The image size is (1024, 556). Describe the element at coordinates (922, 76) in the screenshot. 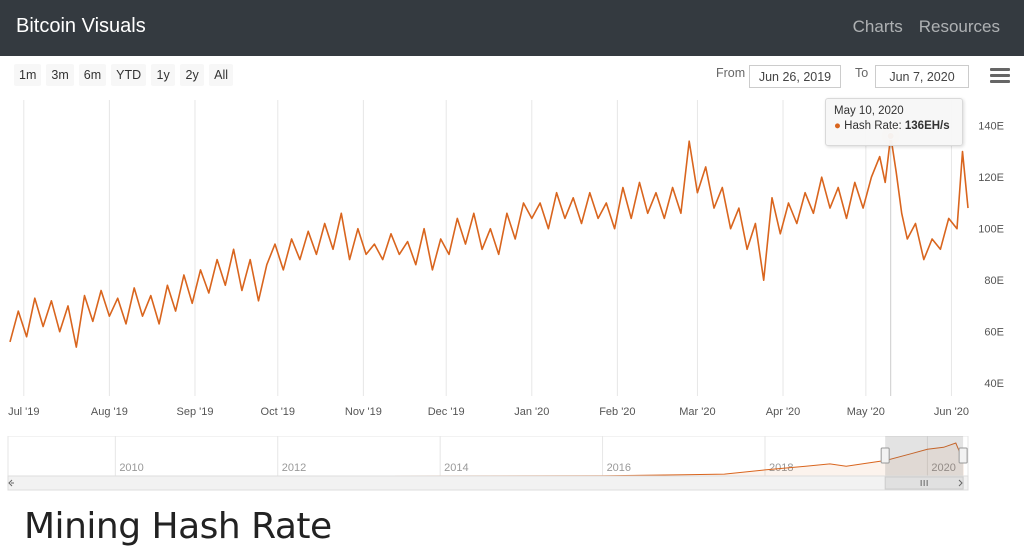

I see `to-date-input` at that location.